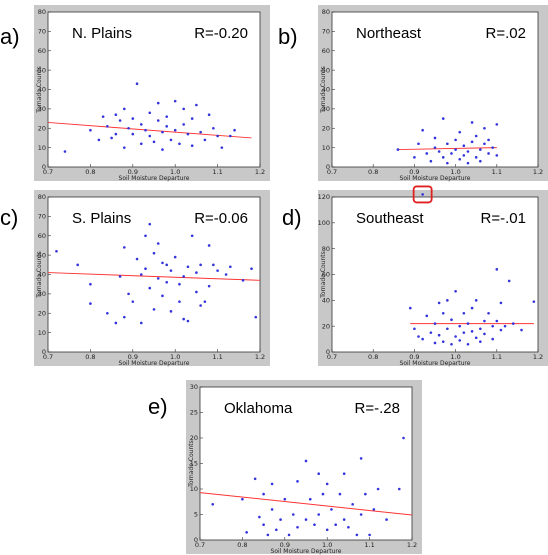  I want to click on y-tick-label: 30, so click(194, 387).